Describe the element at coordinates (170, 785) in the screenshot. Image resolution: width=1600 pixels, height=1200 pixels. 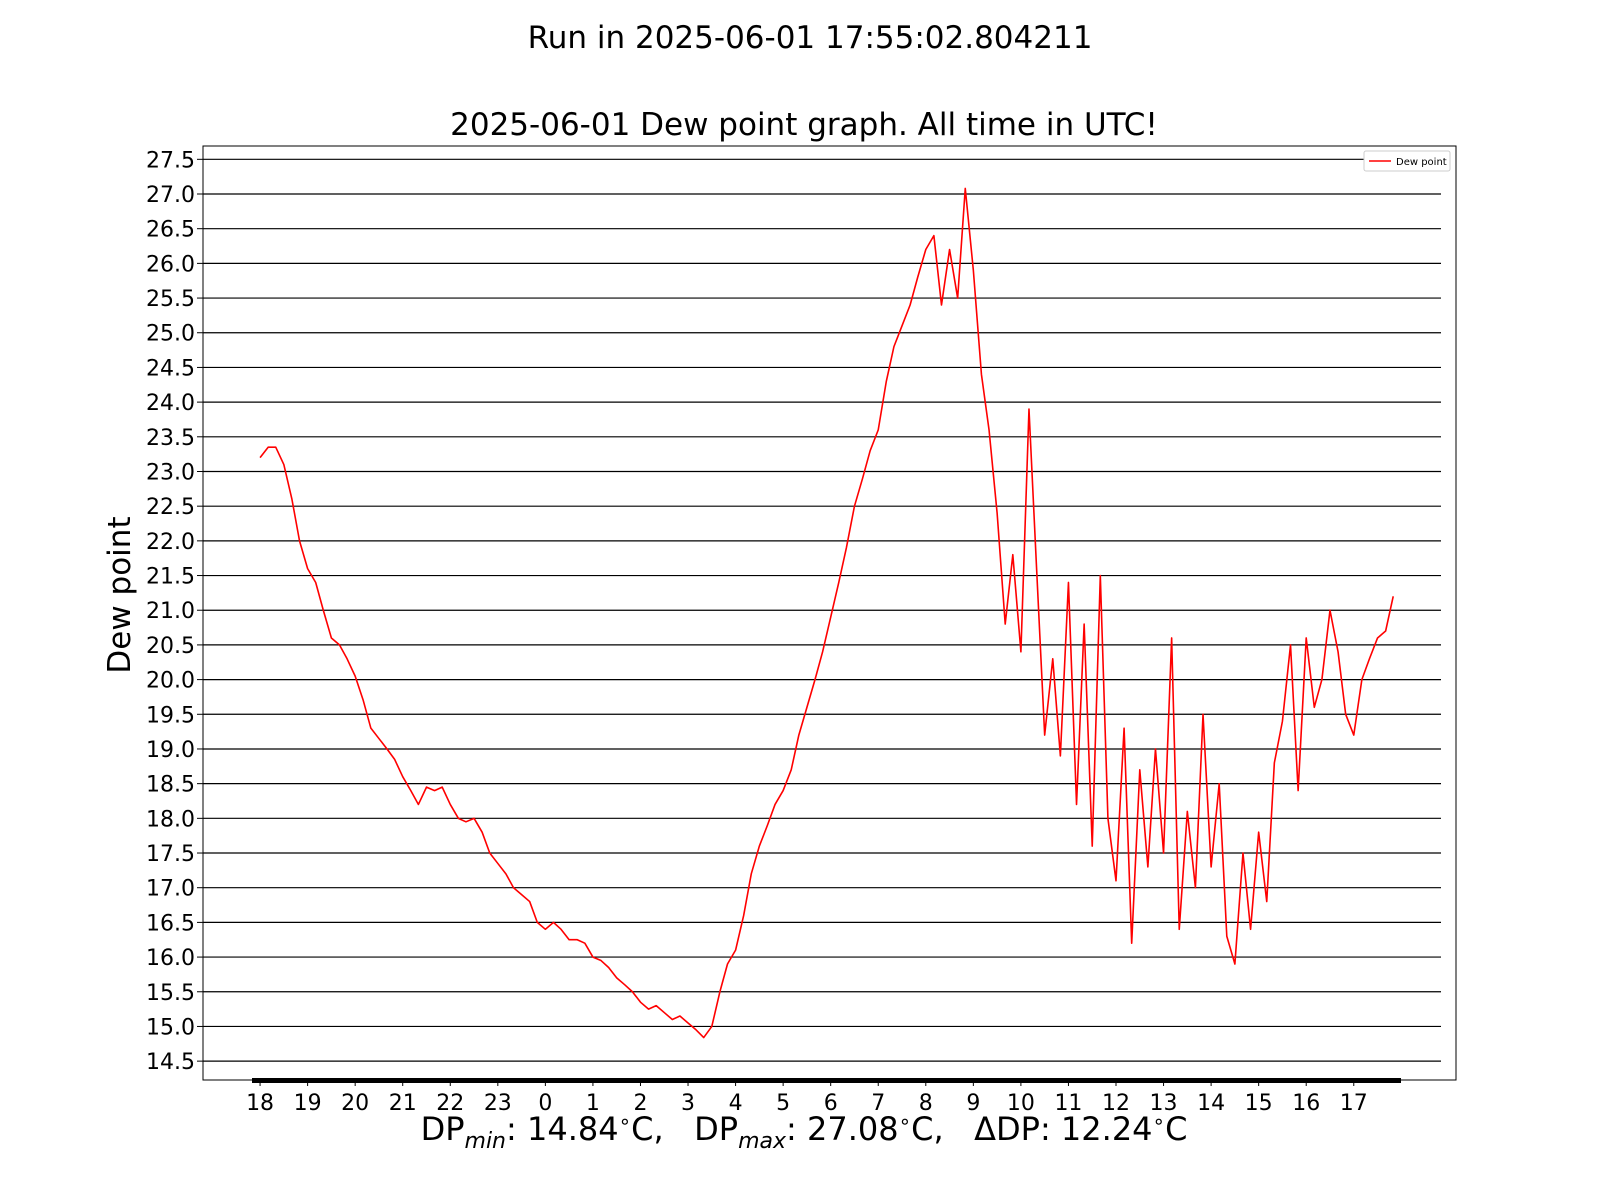
I see `y-tick-label: 18.5` at that location.